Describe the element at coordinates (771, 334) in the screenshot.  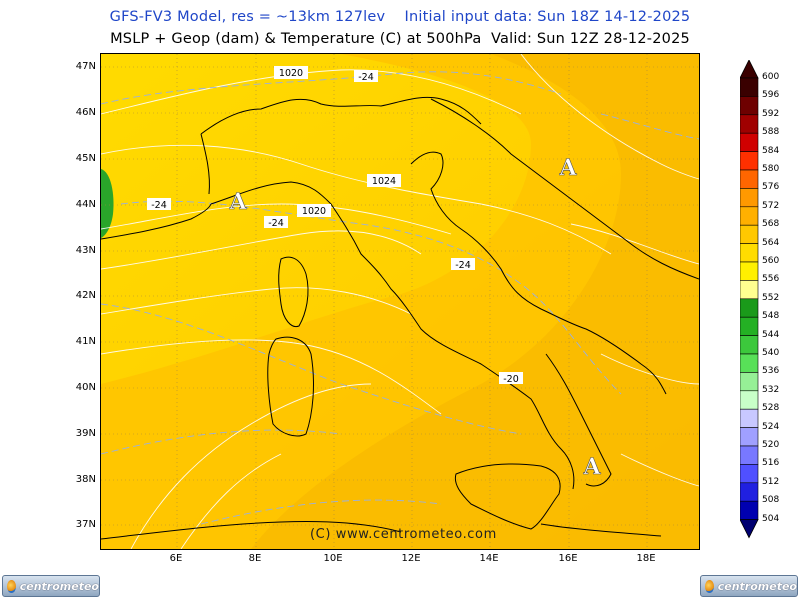
I see `legend-label: 544` at that location.